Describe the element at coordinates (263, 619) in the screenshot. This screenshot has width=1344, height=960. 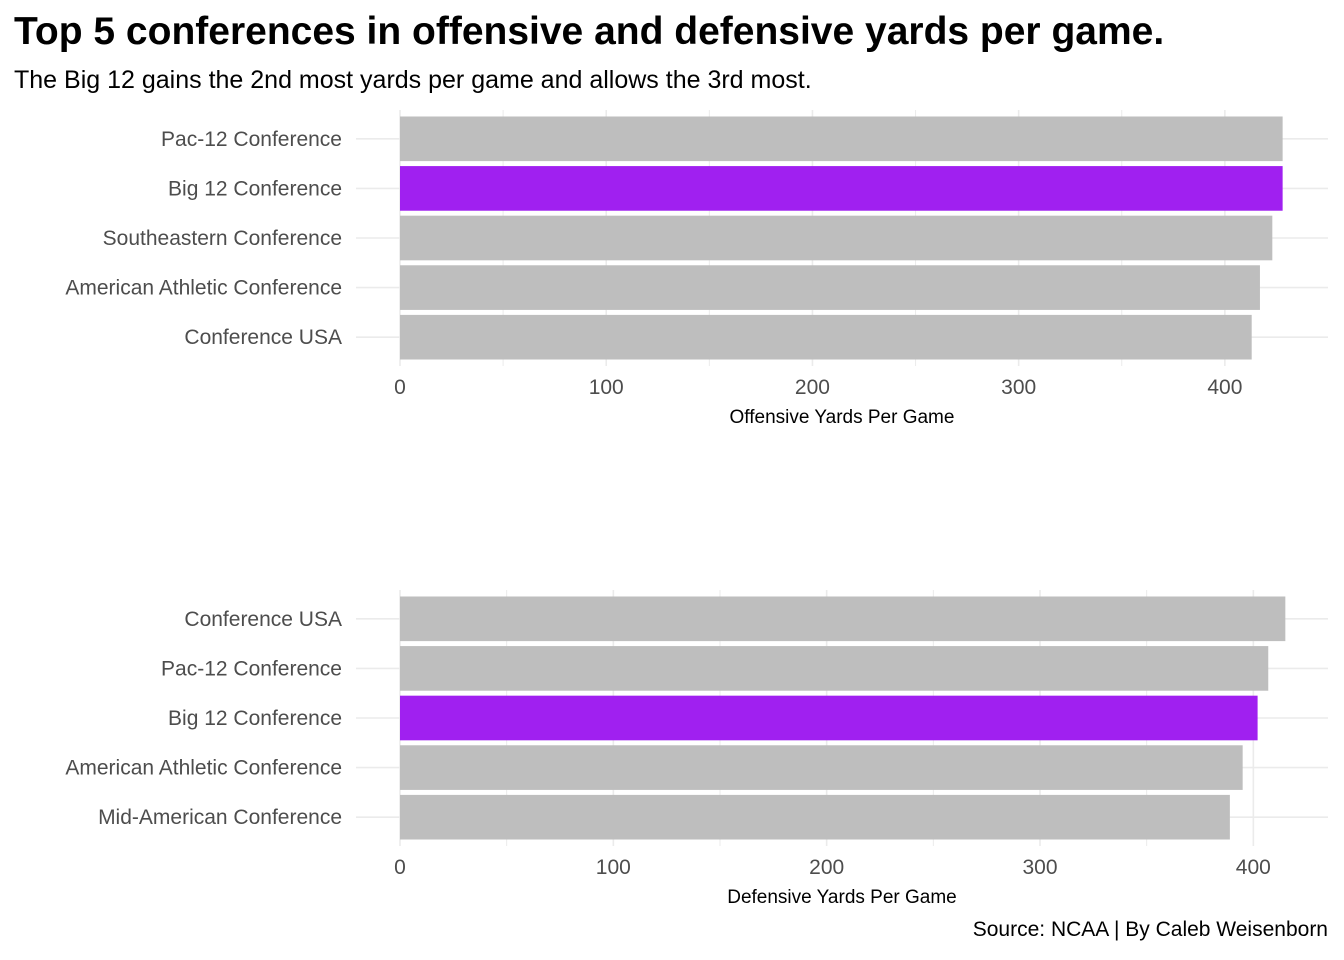
I see `defense-category-label: Conference USA` at that location.